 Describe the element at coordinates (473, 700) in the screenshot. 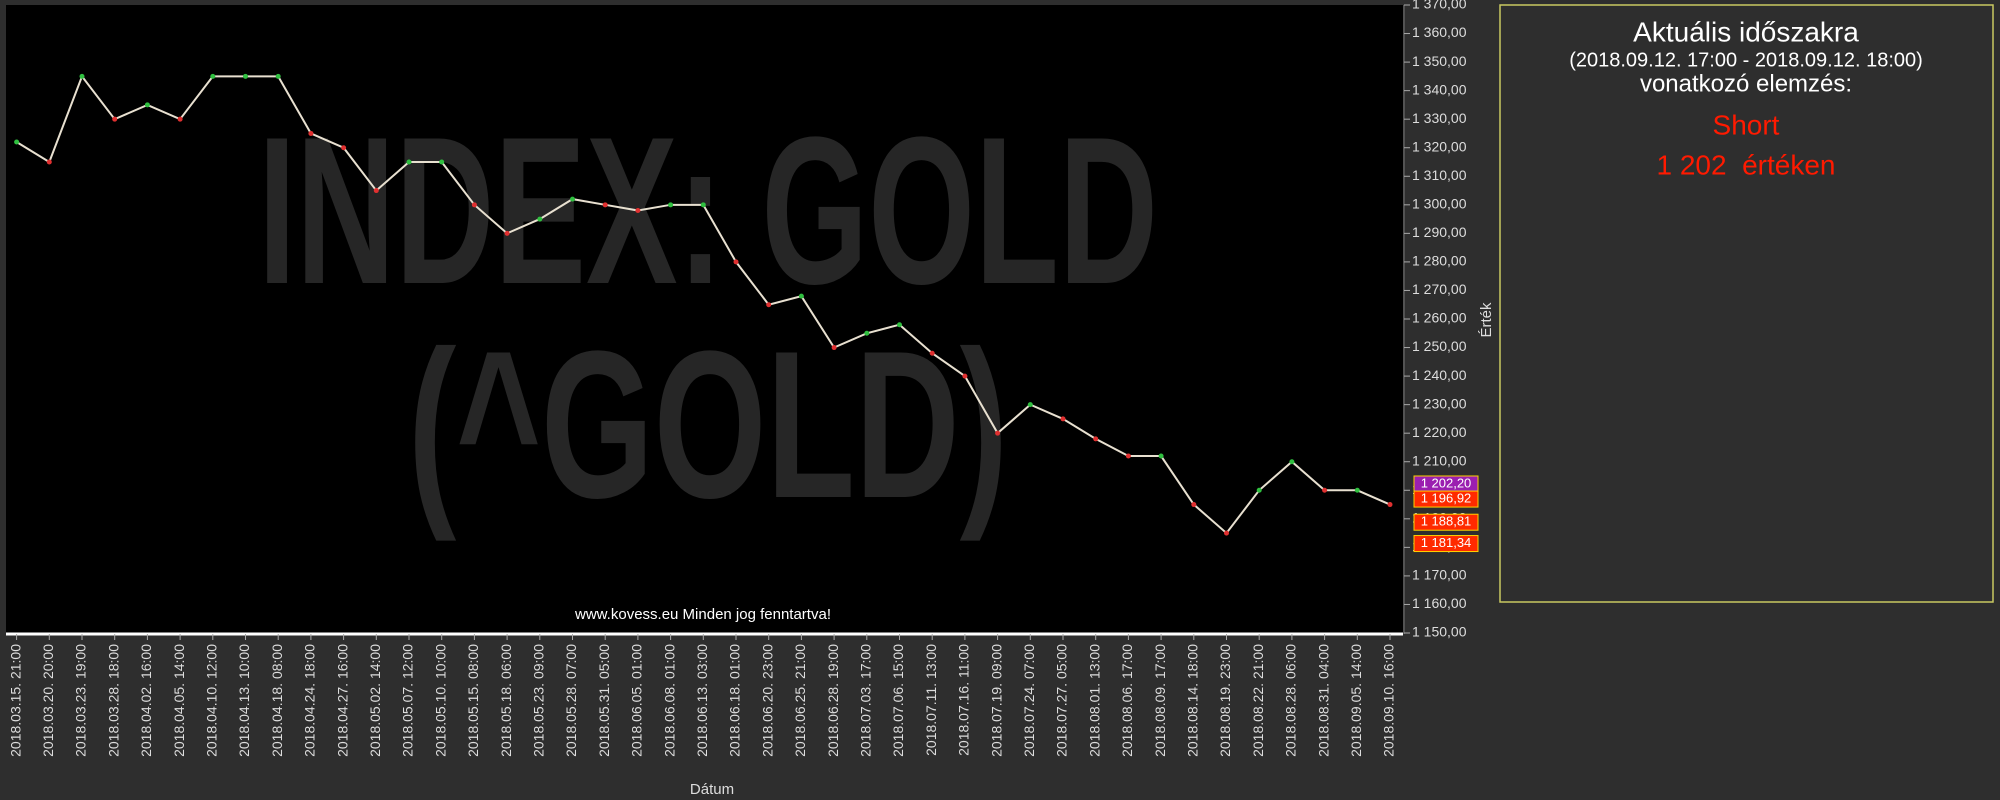

I see `x-tick-label: 2018.05.15. 08:00` at that location.